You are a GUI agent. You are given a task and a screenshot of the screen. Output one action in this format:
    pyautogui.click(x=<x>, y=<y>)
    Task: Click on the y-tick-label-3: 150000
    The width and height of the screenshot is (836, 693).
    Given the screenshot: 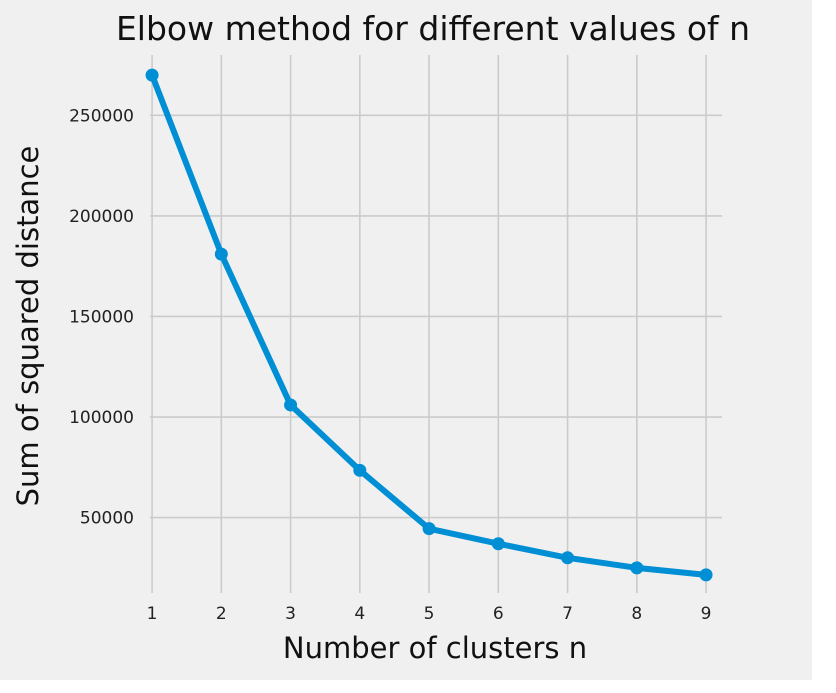 What is the action you would take?
    pyautogui.click(x=101, y=317)
    